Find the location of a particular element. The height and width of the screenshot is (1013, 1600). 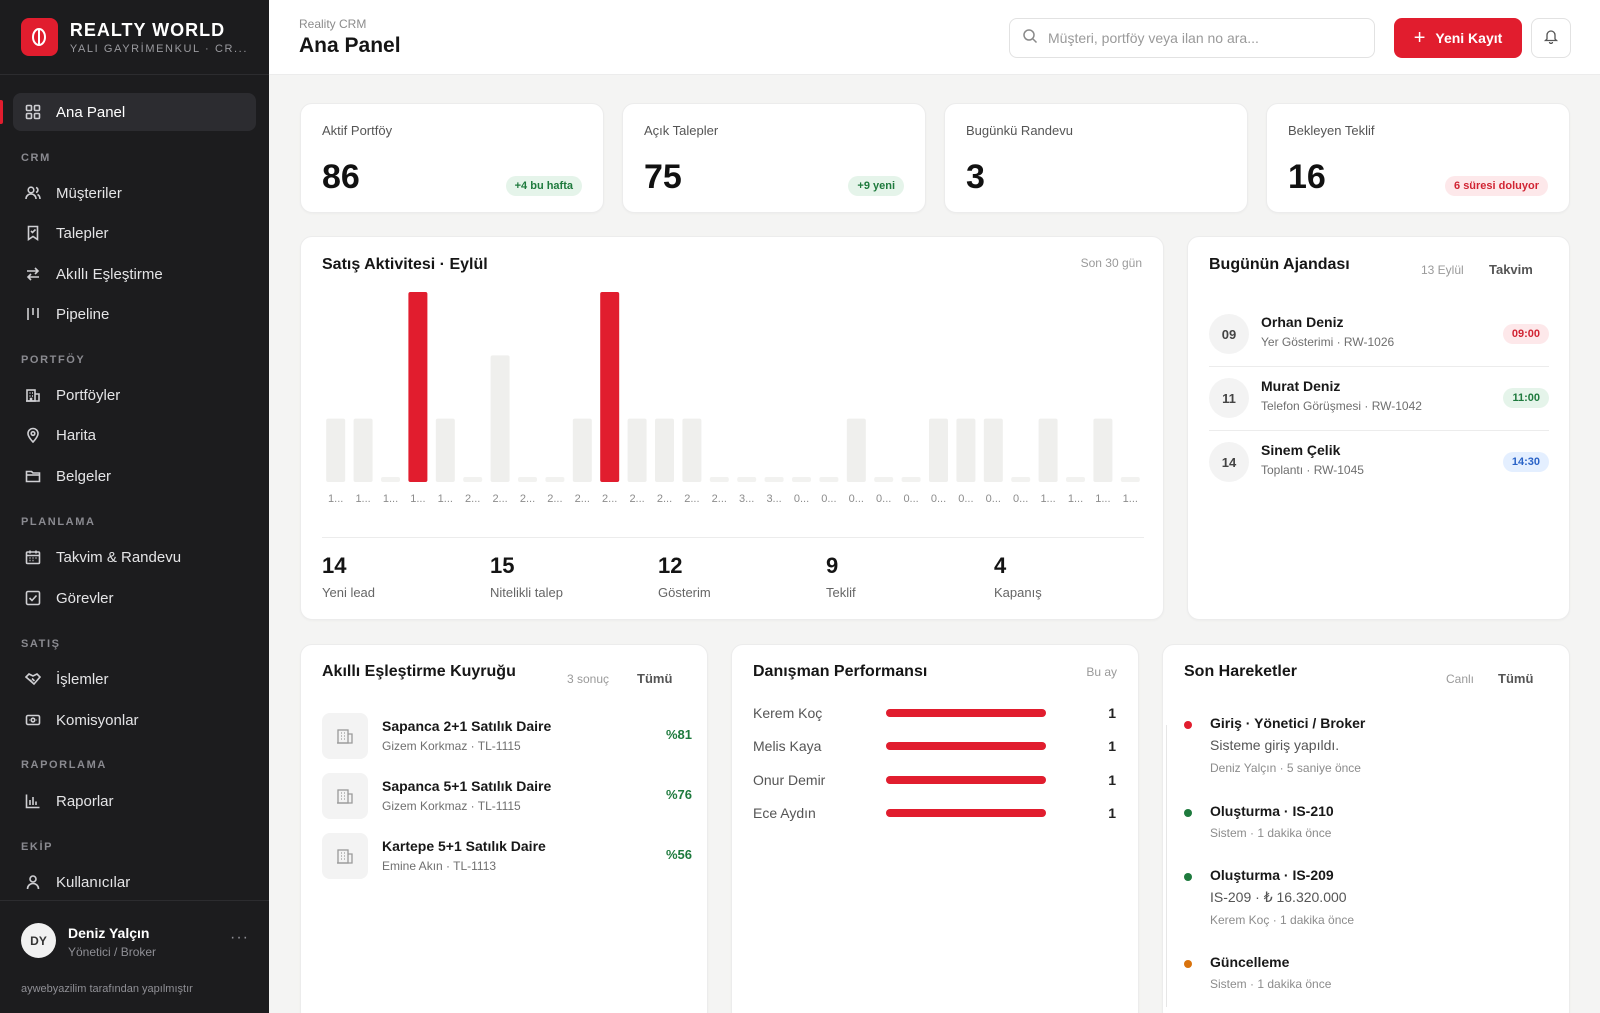

sidebar-item-pipeline: Pipeline is located at coordinates (134, 314).